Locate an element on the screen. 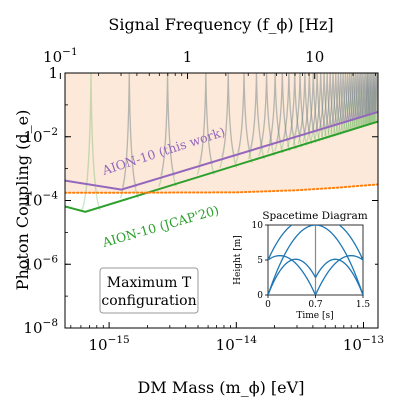  top-x-tick-label-2: 10 is located at coordinates (314, 57).